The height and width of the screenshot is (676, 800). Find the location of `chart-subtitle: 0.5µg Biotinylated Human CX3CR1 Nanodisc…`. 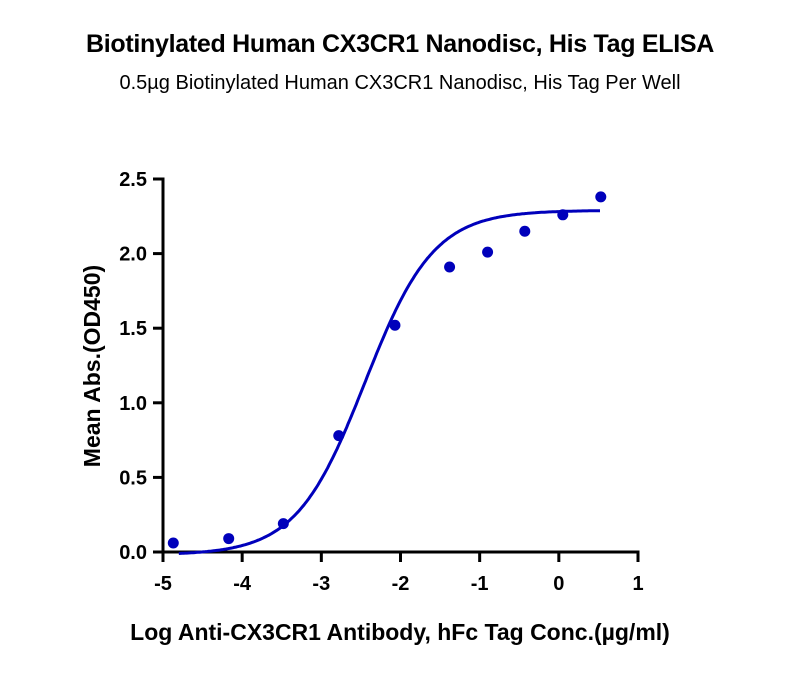

chart-subtitle: 0.5µg Biotinylated Human CX3CR1 Nanodisc… is located at coordinates (400, 83).